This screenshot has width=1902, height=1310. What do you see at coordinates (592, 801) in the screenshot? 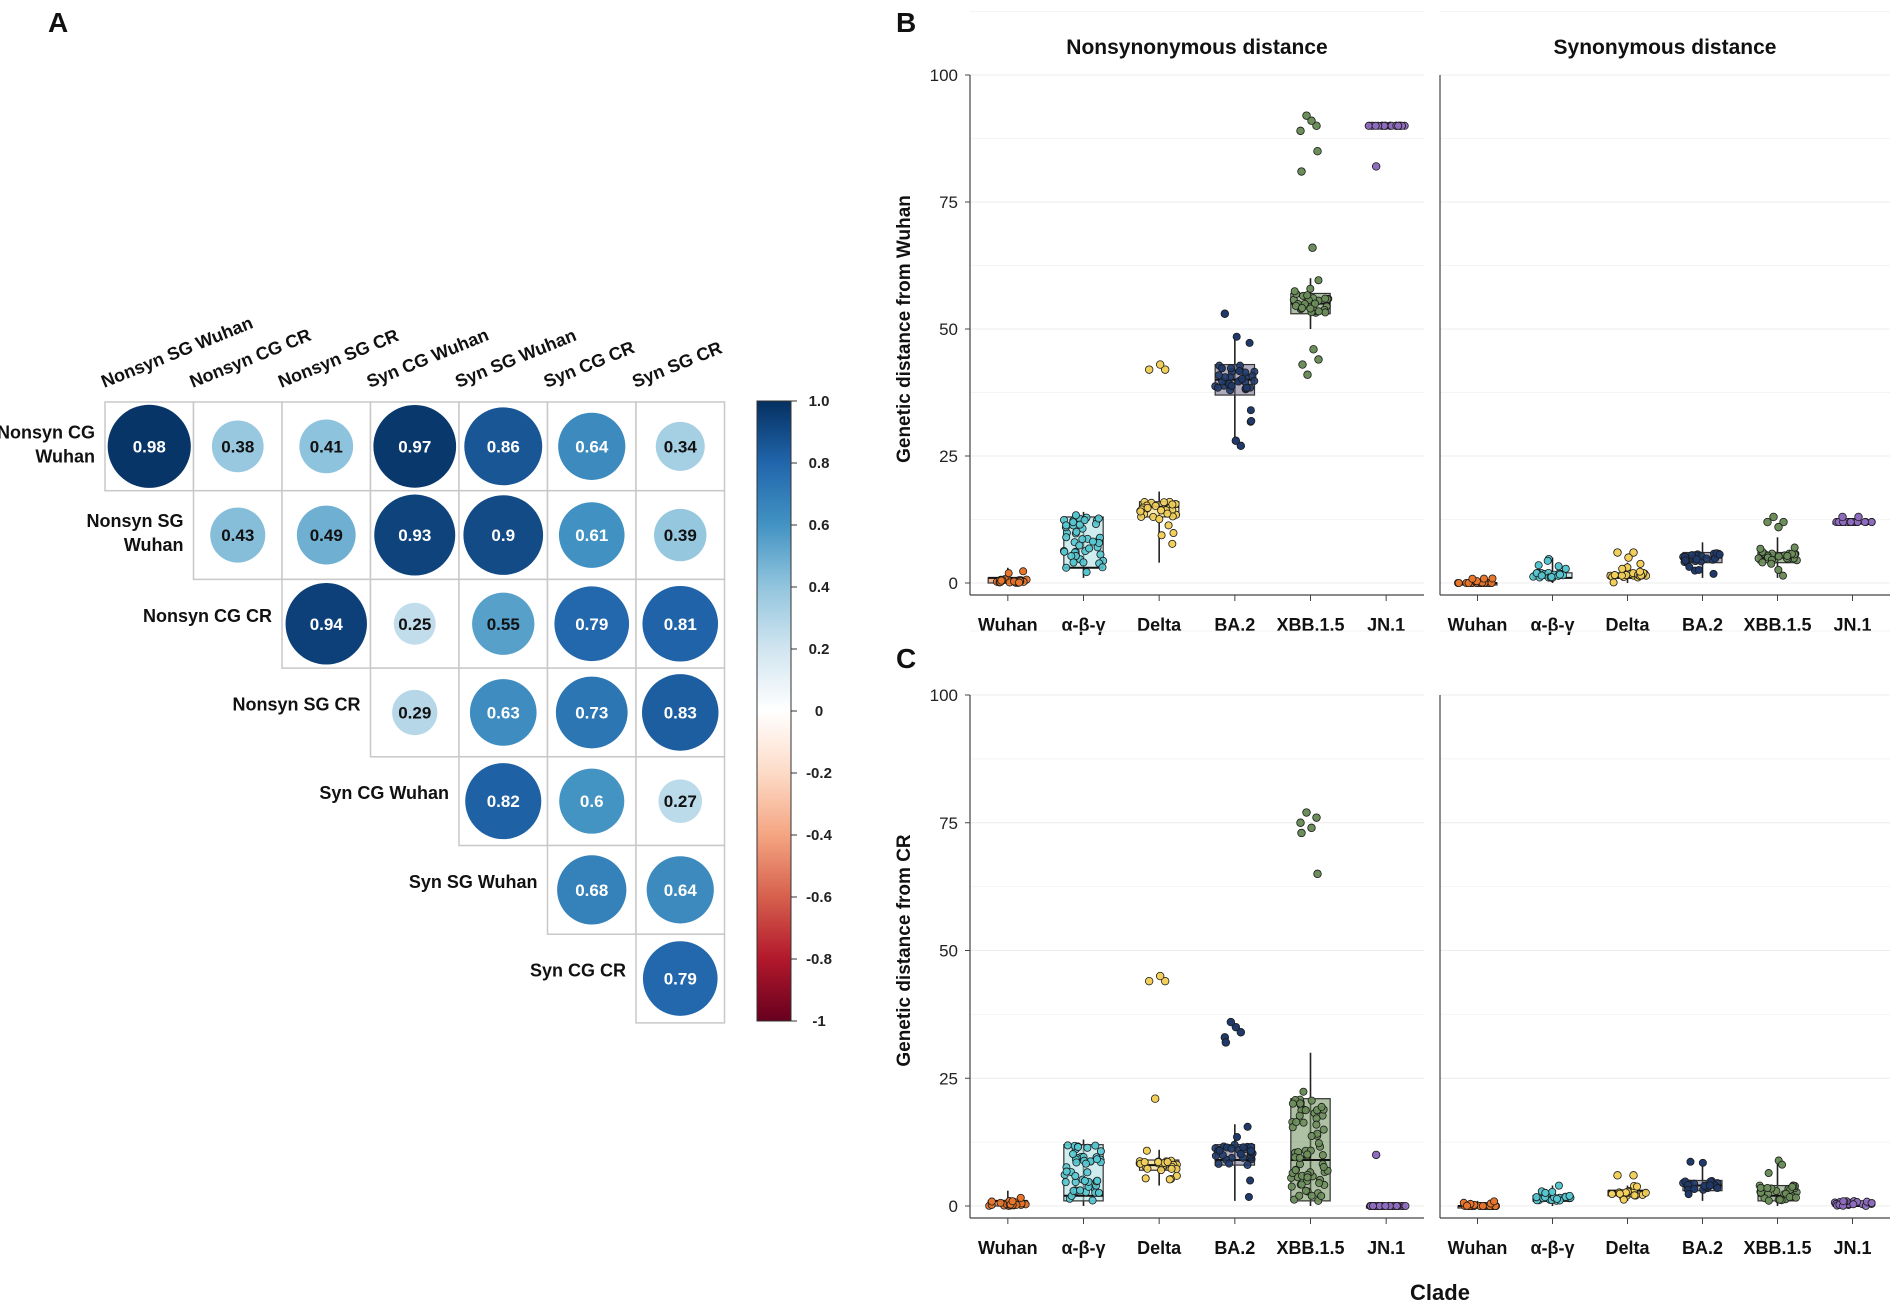
I see `correlation-value: 0.6` at bounding box center [592, 801].